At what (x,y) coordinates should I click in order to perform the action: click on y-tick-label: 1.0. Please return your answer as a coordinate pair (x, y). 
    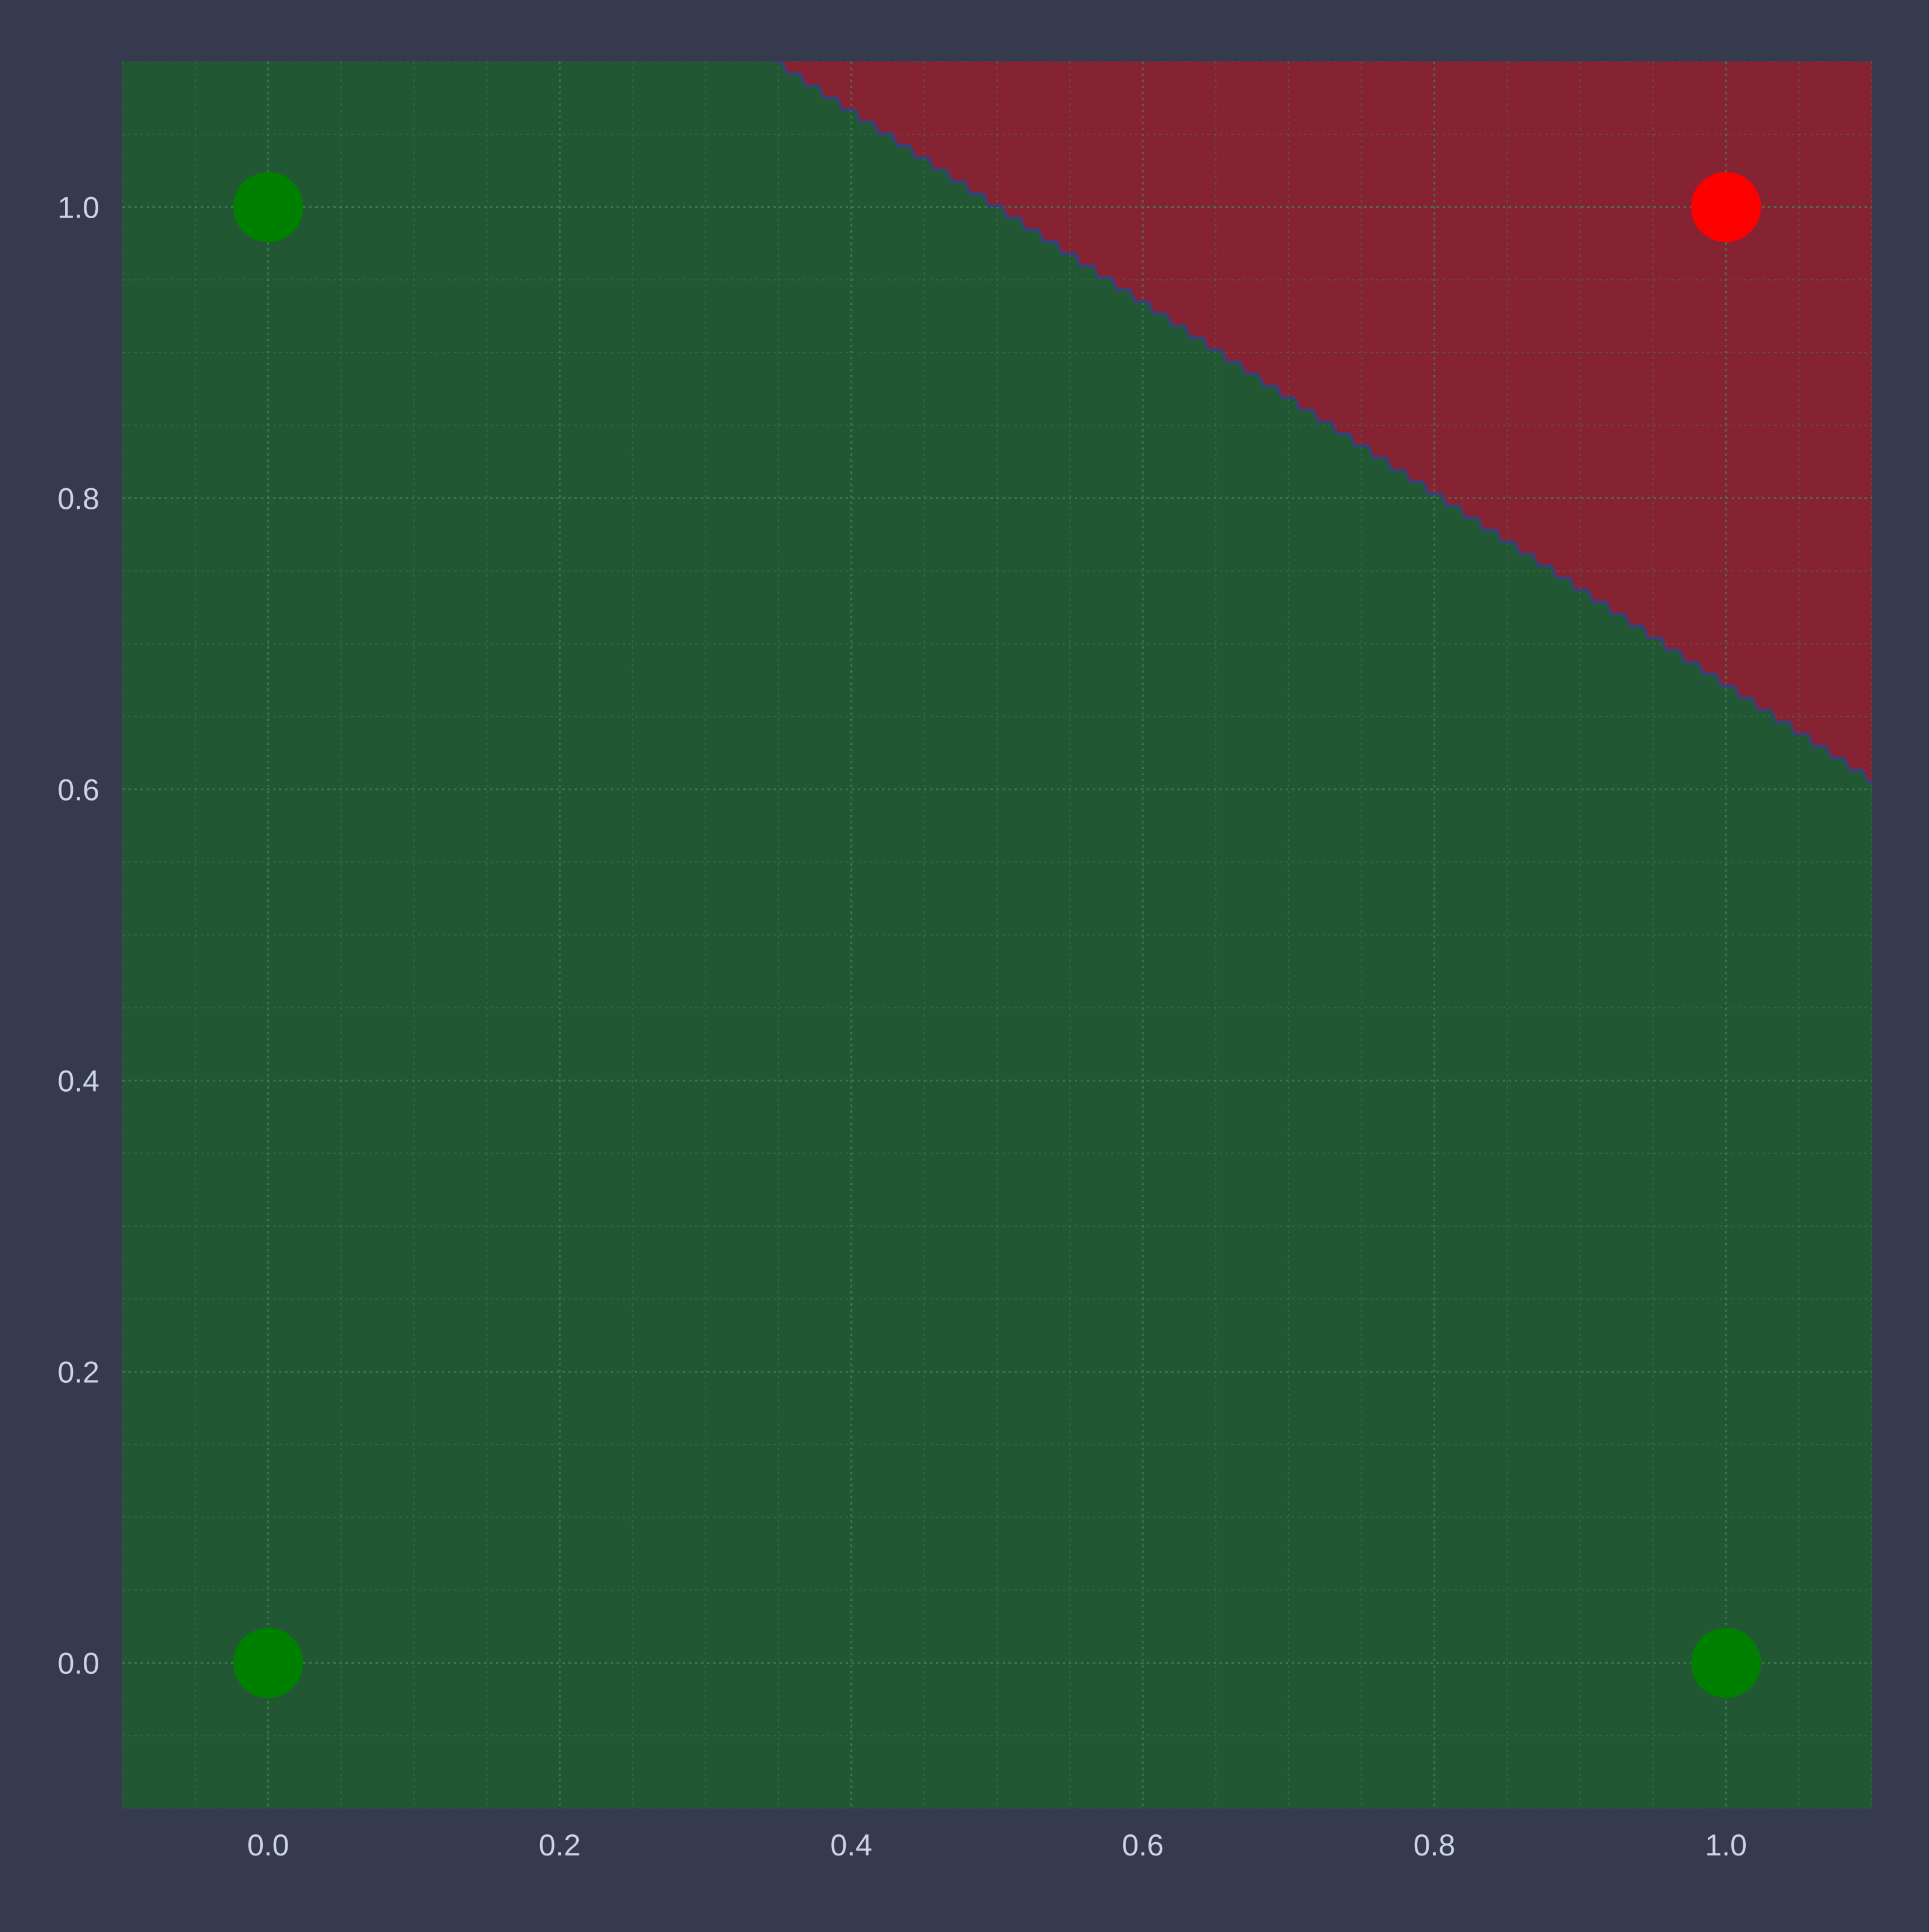
    Looking at the image, I should click on (78, 208).